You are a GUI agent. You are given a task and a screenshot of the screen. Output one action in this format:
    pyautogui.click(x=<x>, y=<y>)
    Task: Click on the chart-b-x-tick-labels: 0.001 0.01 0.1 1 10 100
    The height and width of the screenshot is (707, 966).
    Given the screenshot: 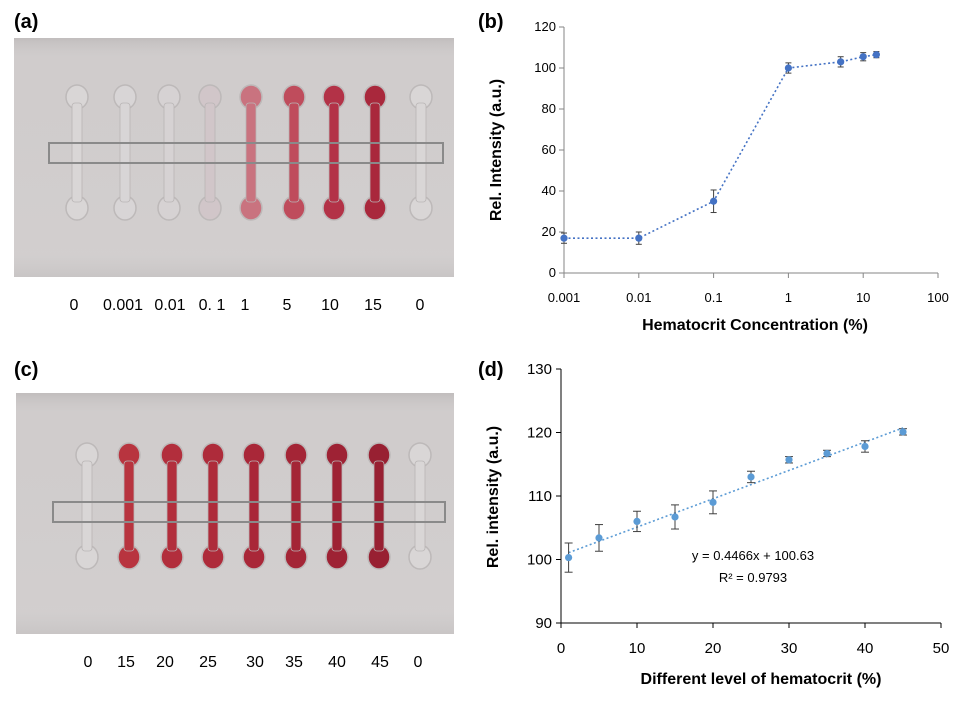 What is the action you would take?
    pyautogui.click(x=748, y=297)
    